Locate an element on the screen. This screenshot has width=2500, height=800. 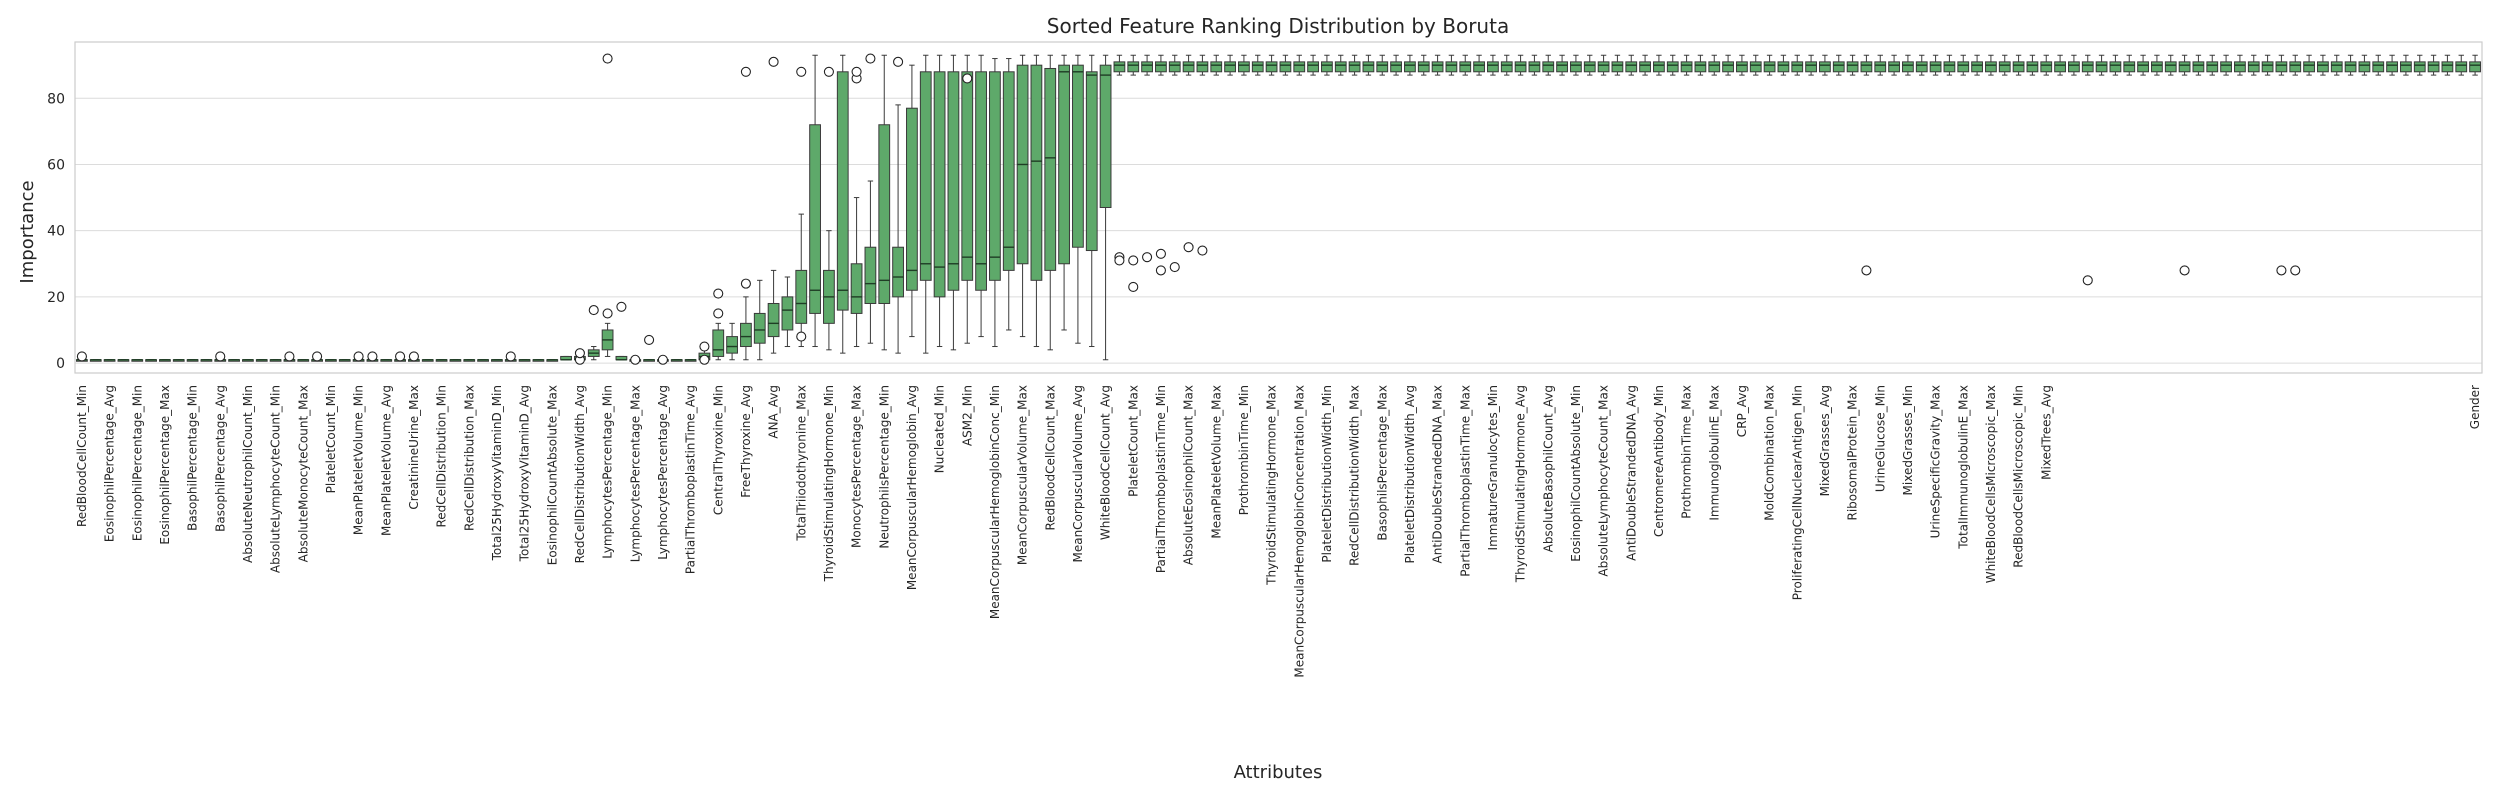
x-tick-label: AbsoluteMonocyteCount_Max is located at coordinates (303, 473).